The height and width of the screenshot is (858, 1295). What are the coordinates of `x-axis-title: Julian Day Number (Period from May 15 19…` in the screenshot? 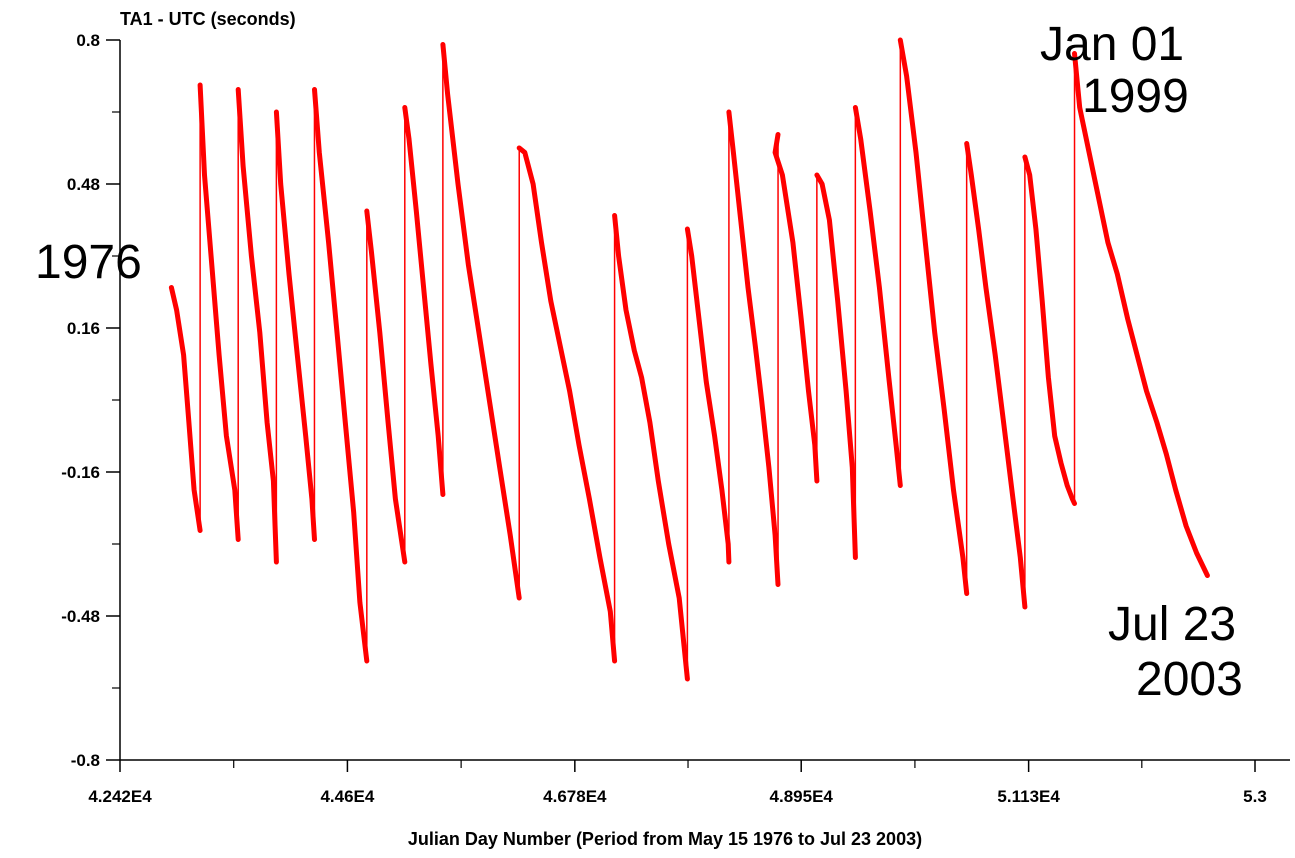 It's located at (665, 839).